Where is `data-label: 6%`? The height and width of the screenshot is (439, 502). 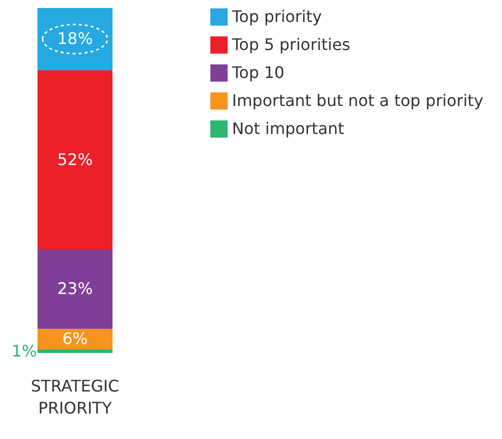 data-label: 6% is located at coordinates (75, 338).